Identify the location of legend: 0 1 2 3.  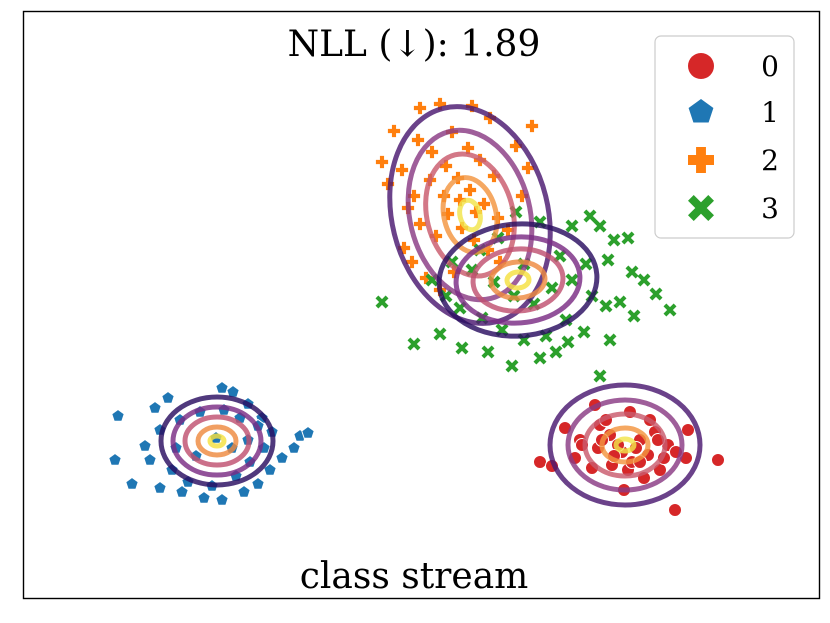
(724, 137).